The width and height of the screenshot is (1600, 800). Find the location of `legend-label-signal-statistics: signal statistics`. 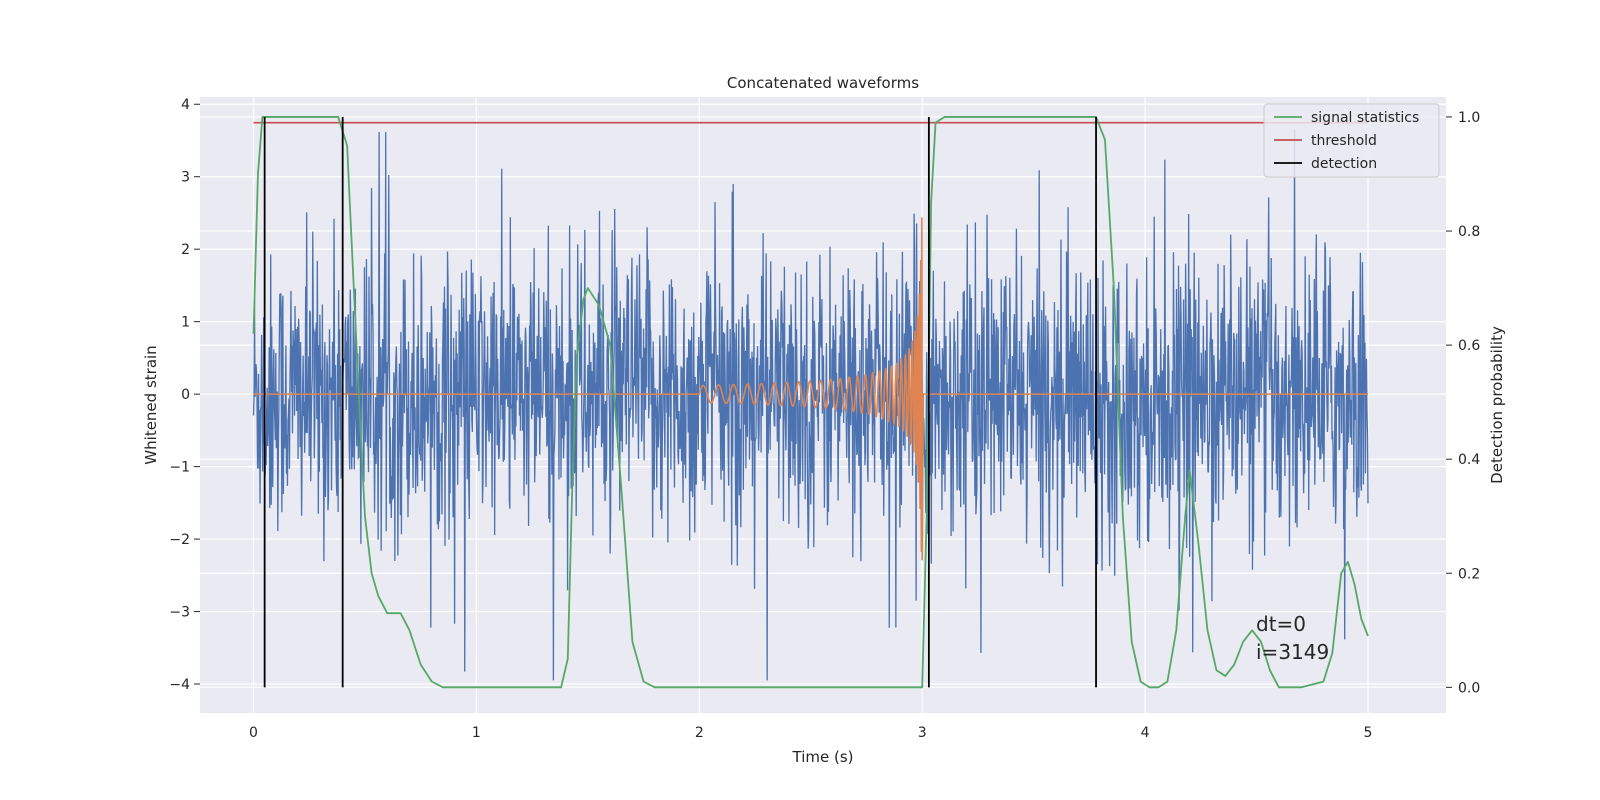

legend-label-signal-statistics: signal statistics is located at coordinates (1365, 118).